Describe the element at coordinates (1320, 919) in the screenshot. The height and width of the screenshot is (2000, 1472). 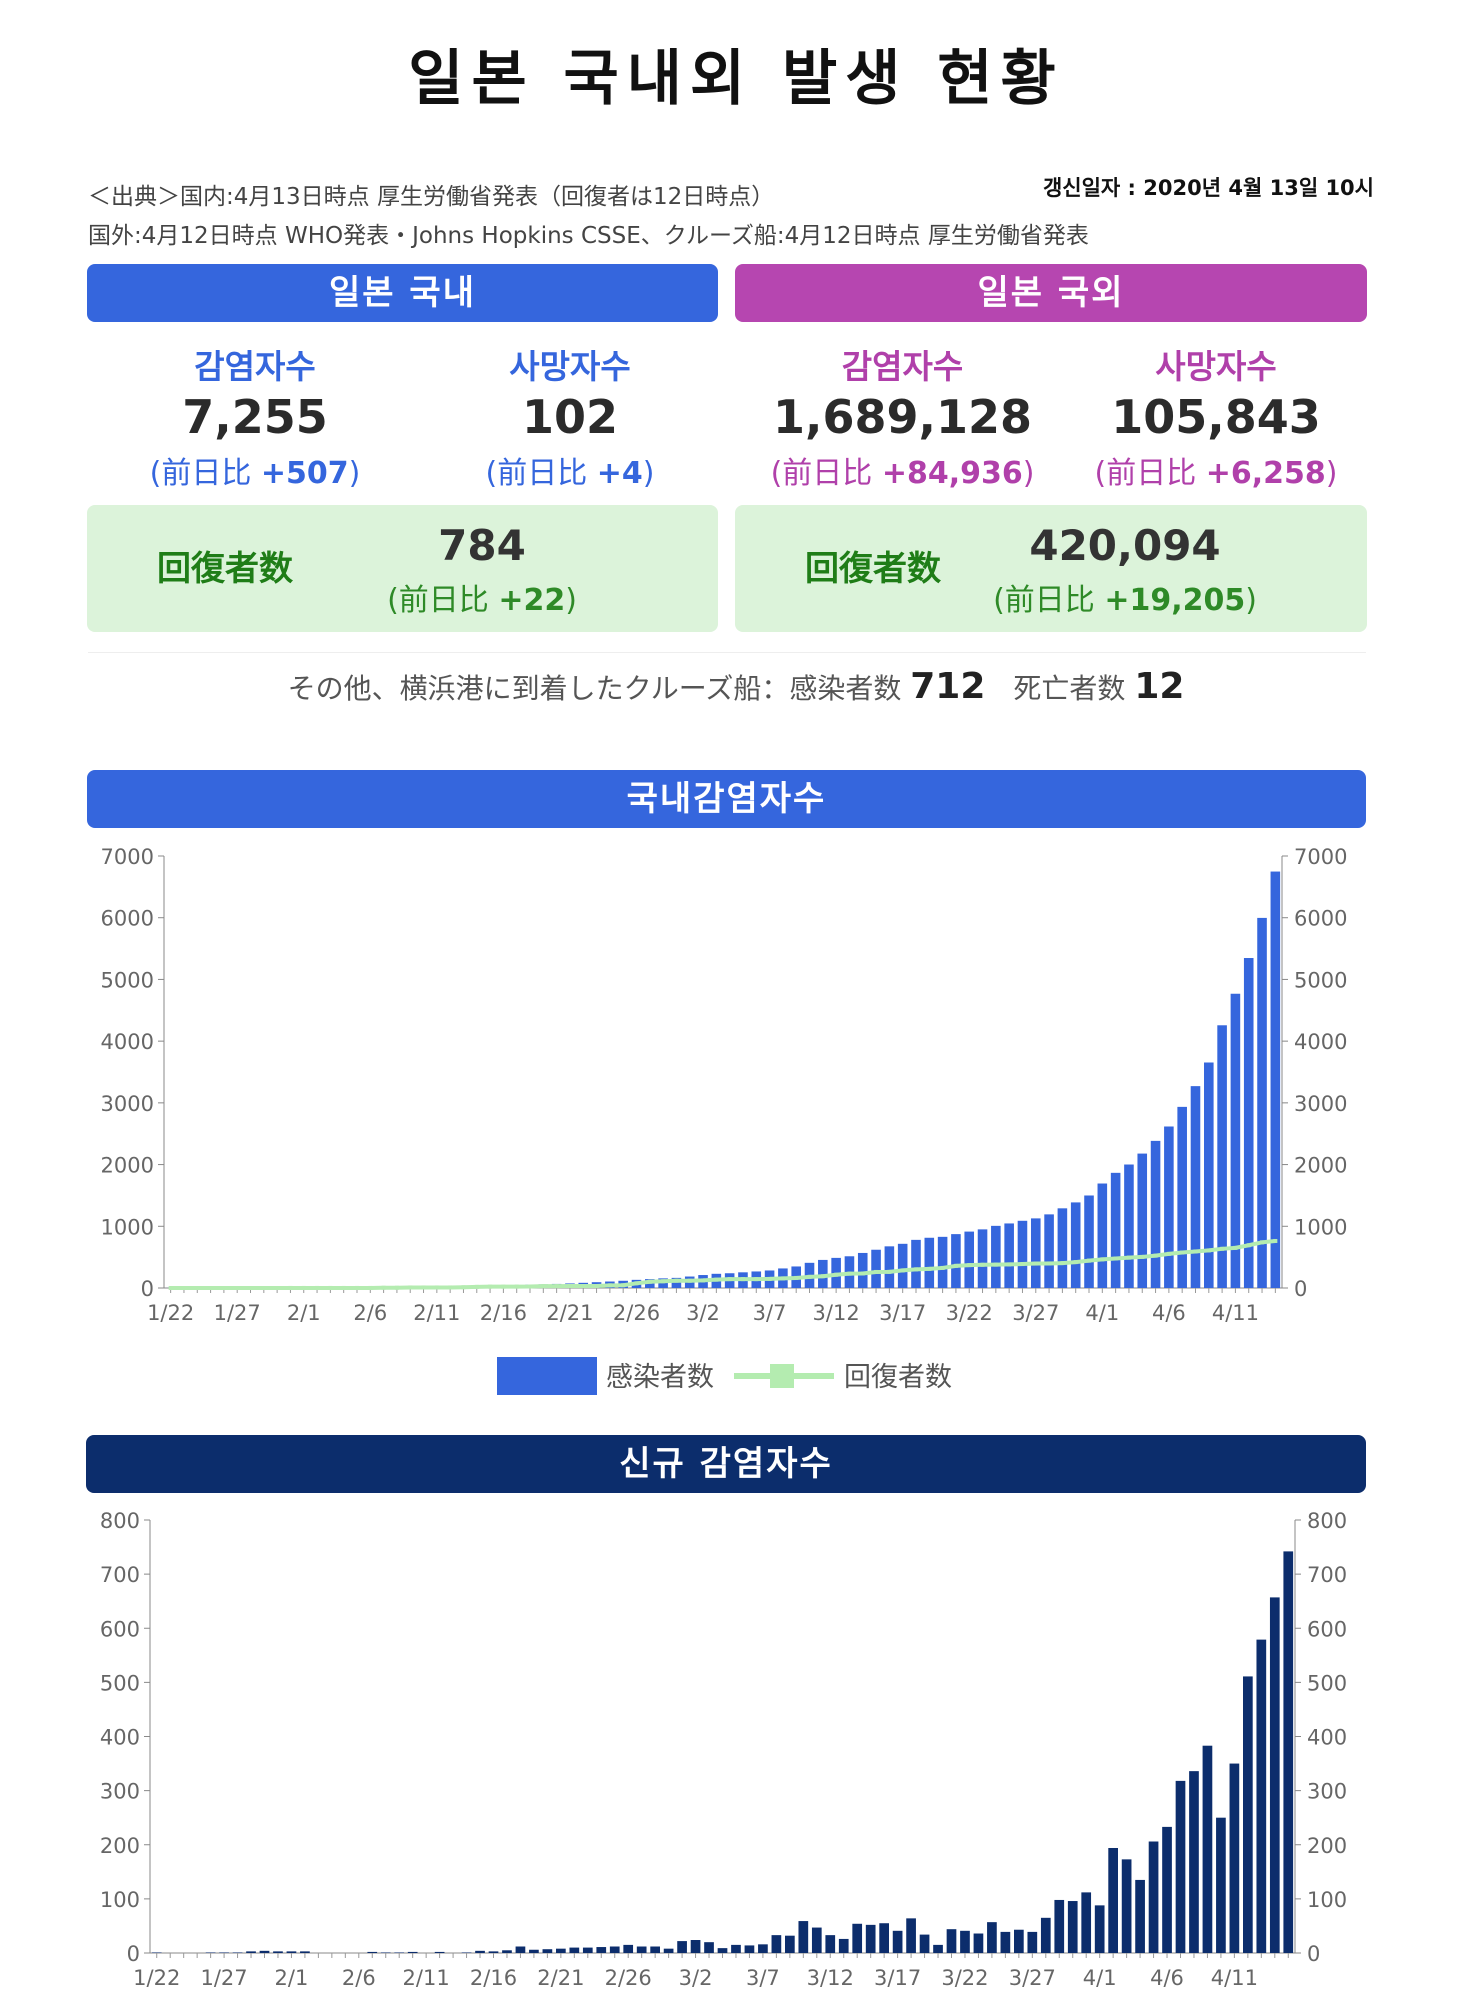
I see `y-tick-label-right: 6000` at that location.